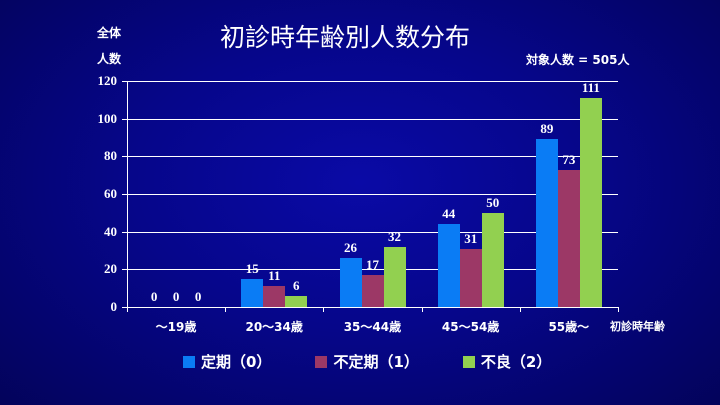  I want to click on x-category-label: 55歳〜, so click(569, 327).